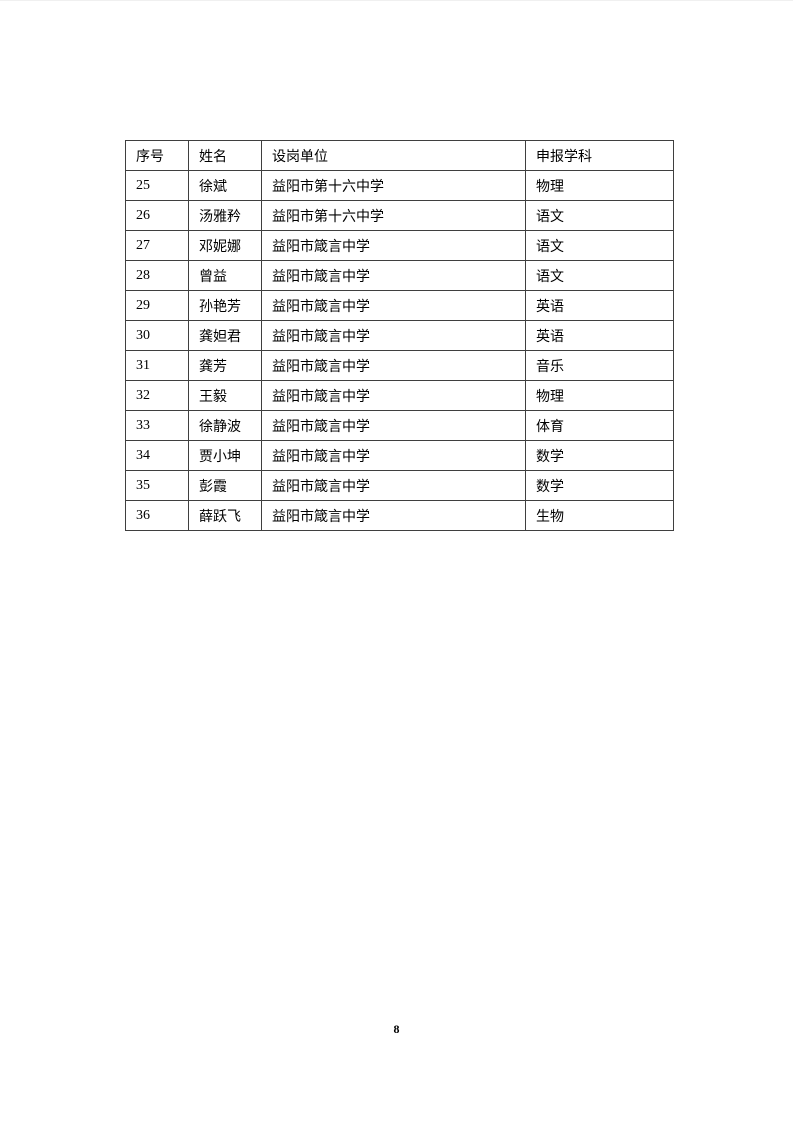 Image resolution: width=793 pixels, height=1123 pixels. I want to click on table-row: 25 徐斌 益阳市第十六中学 物理, so click(399, 185).